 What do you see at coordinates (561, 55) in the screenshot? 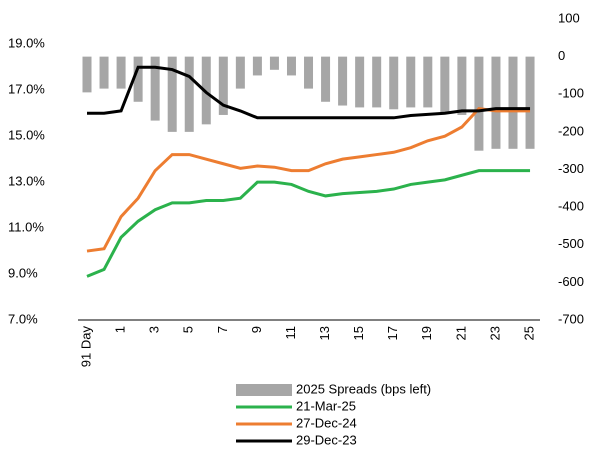
I see `y2-tick-label: 0` at bounding box center [561, 55].